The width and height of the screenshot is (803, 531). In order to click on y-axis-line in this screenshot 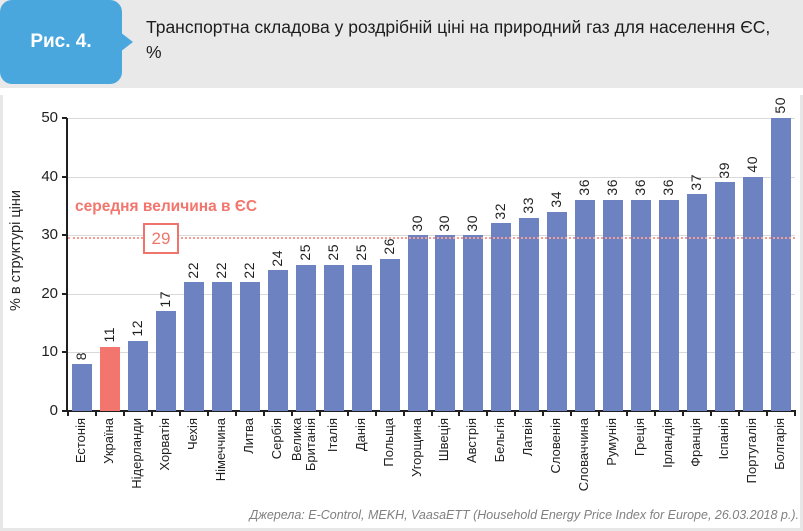, I will do `click(67, 265)`.